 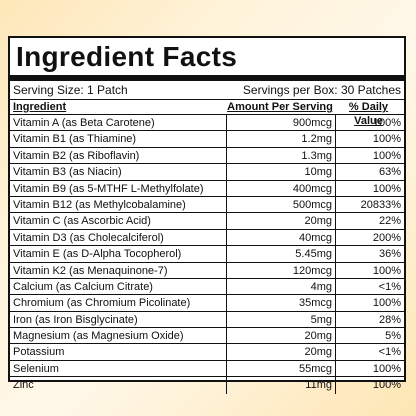 I want to click on ingredient-daily-value: 63%, so click(x=389, y=172).